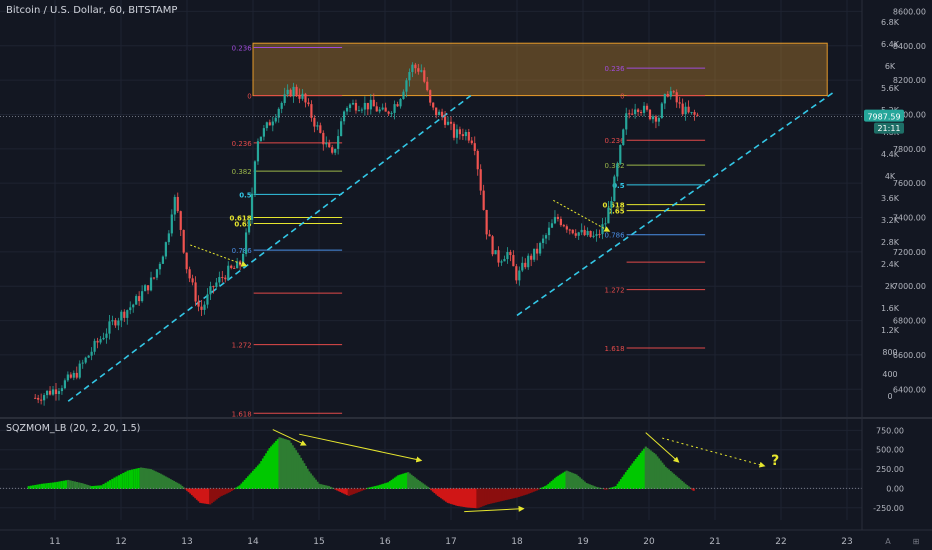 The width and height of the screenshot is (932, 550). I want to click on annotation-arrow, so click(662, 447).